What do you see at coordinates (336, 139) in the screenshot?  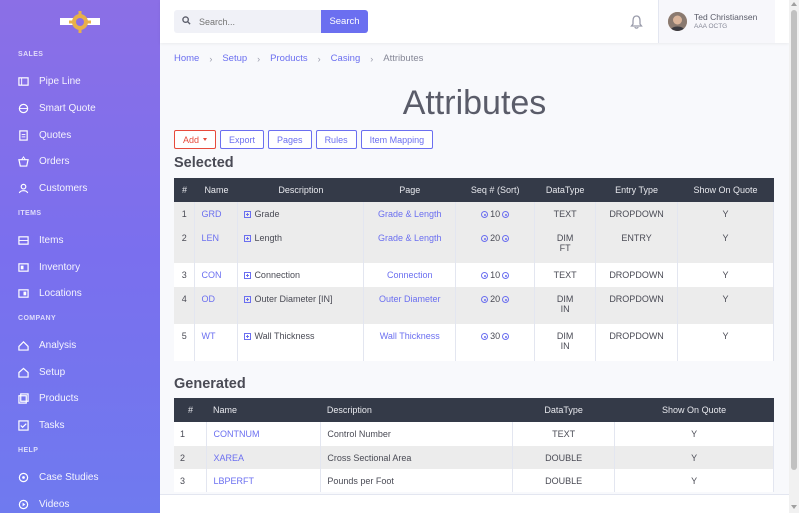 I see `rules-button: Rules` at bounding box center [336, 139].